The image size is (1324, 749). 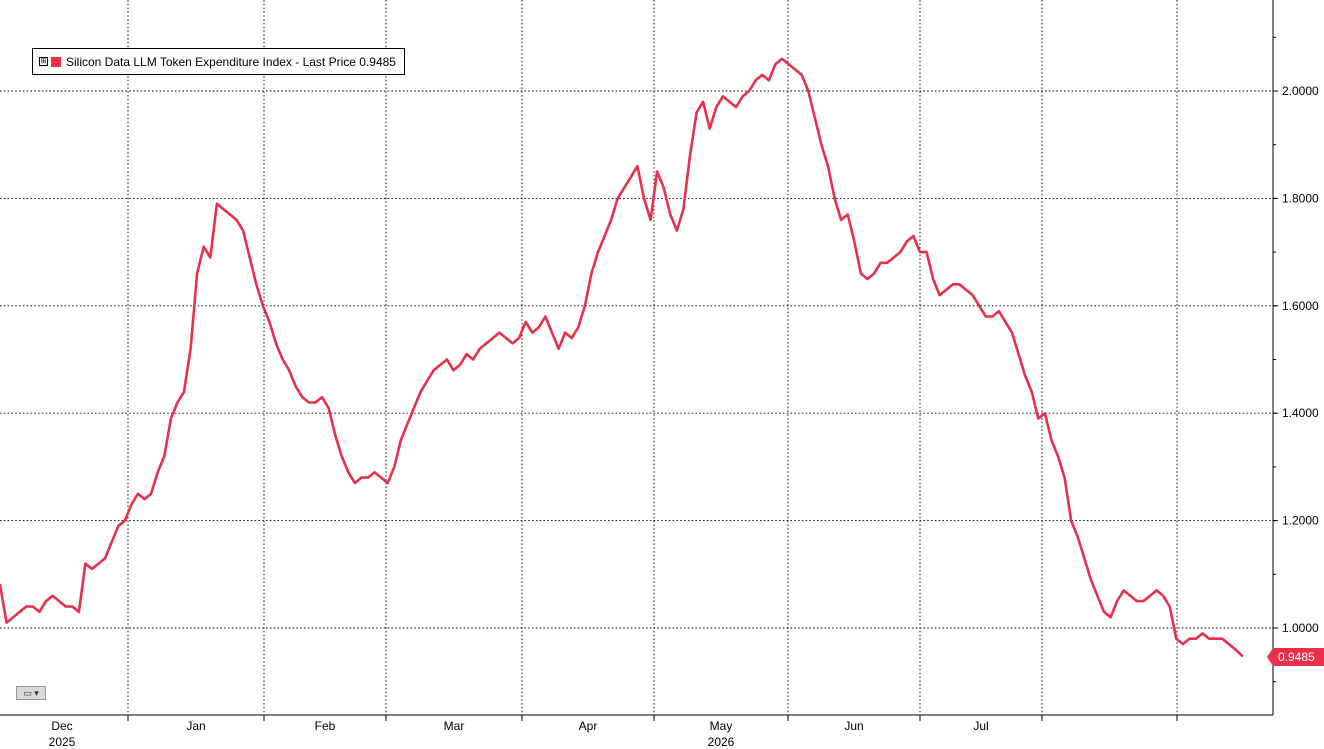 I want to click on line-chart-icon: ▭ ▾, so click(x=31, y=693).